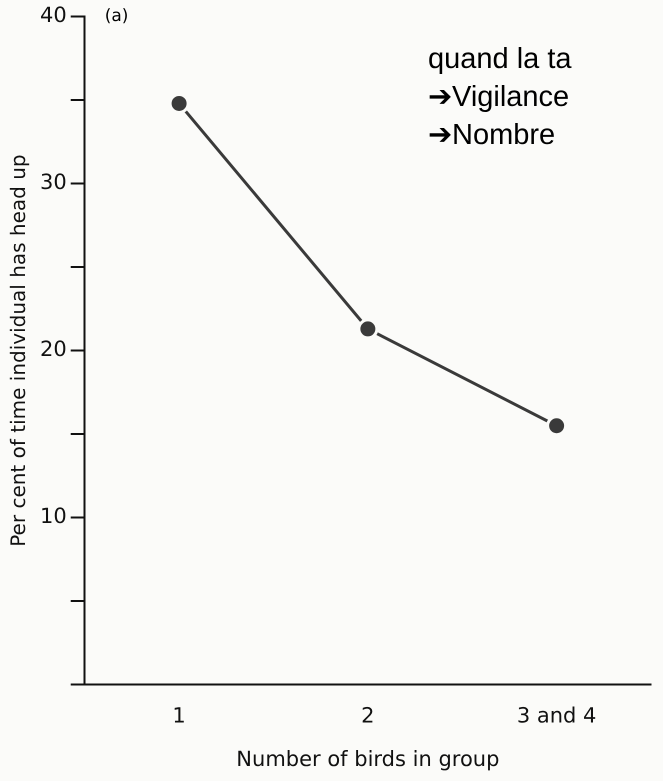 This screenshot has width=663, height=781. Describe the element at coordinates (116, 16) in the screenshot. I see `annotation: (a)` at that location.